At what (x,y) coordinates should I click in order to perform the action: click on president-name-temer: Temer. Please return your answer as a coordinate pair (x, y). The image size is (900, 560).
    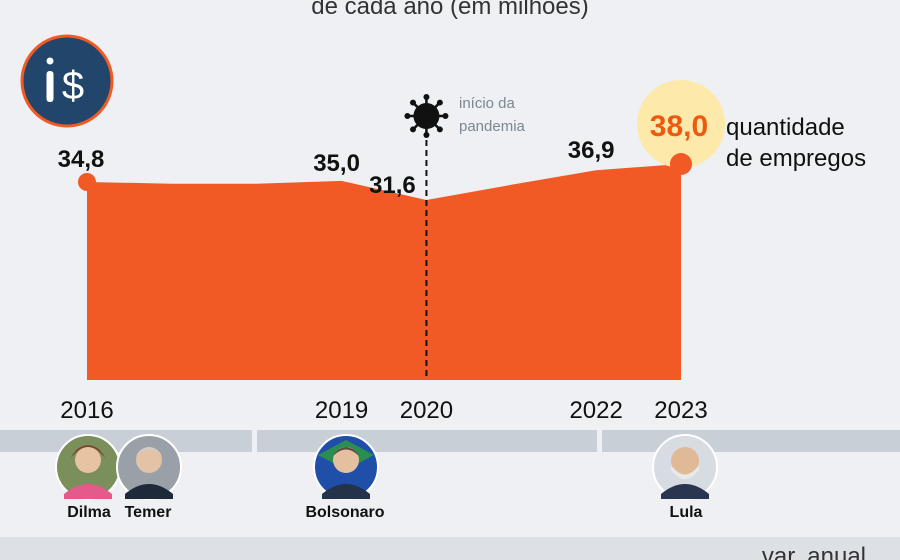
    Looking at the image, I should click on (148, 512).